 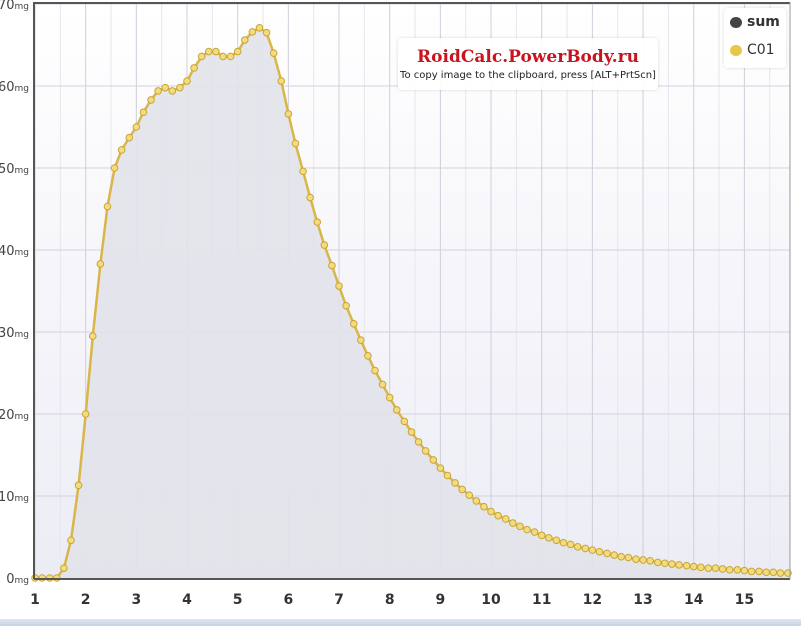 What do you see at coordinates (755, 22) in the screenshot?
I see `legend-item-sum: sum` at bounding box center [755, 22].